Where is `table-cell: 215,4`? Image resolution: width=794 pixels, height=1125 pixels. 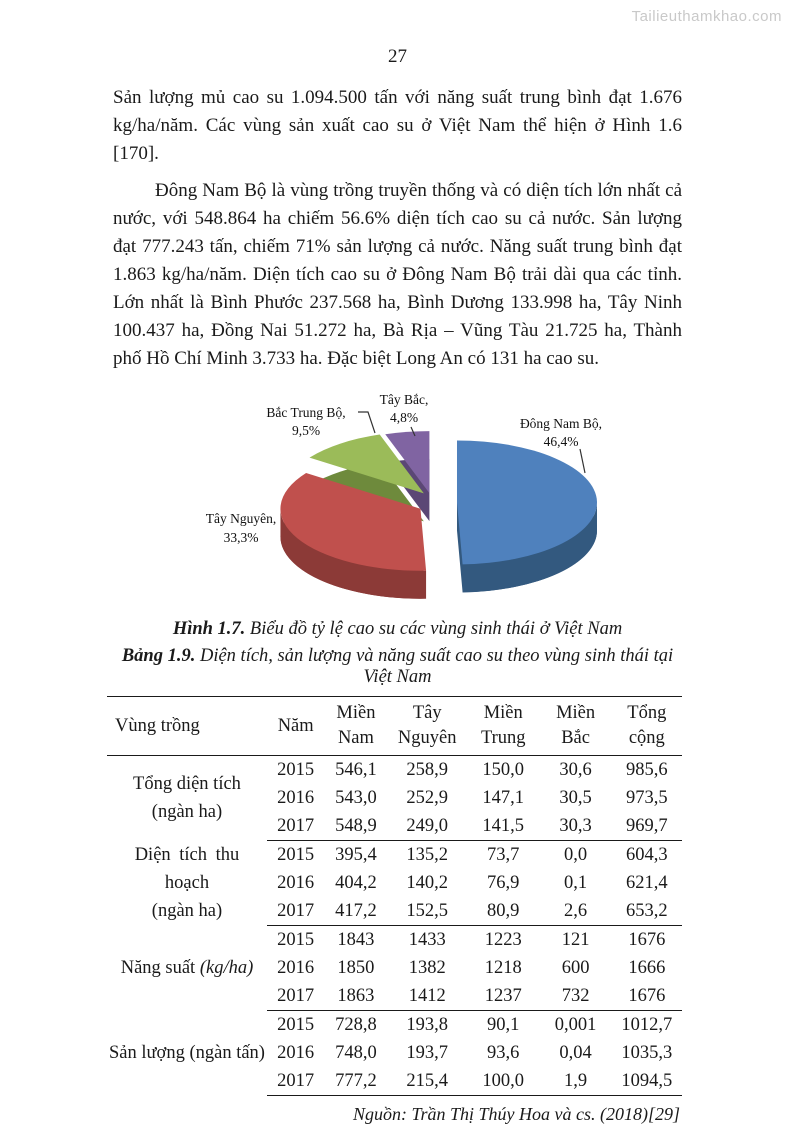 table-cell: 215,4 is located at coordinates (427, 1081).